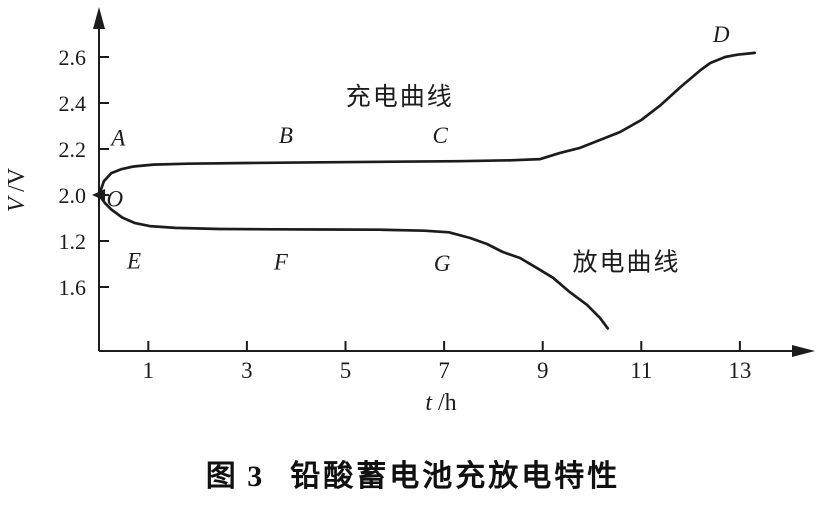  Describe the element at coordinates (641, 370) in the screenshot. I see `x-tick-label: 11` at that location.